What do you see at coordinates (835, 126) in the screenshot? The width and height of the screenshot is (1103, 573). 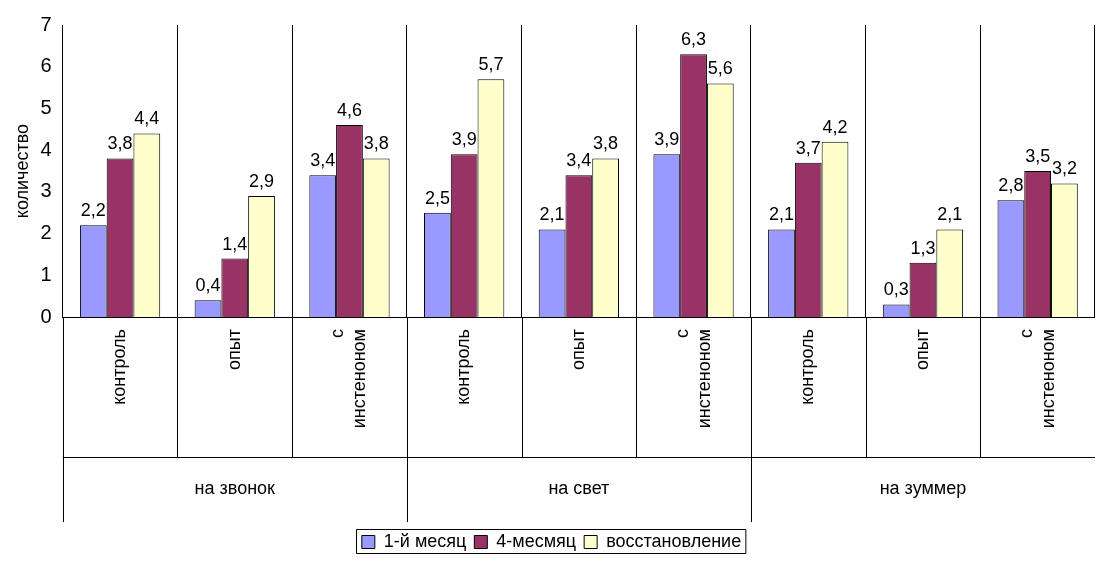 I see `data-label: 4,2` at bounding box center [835, 126].